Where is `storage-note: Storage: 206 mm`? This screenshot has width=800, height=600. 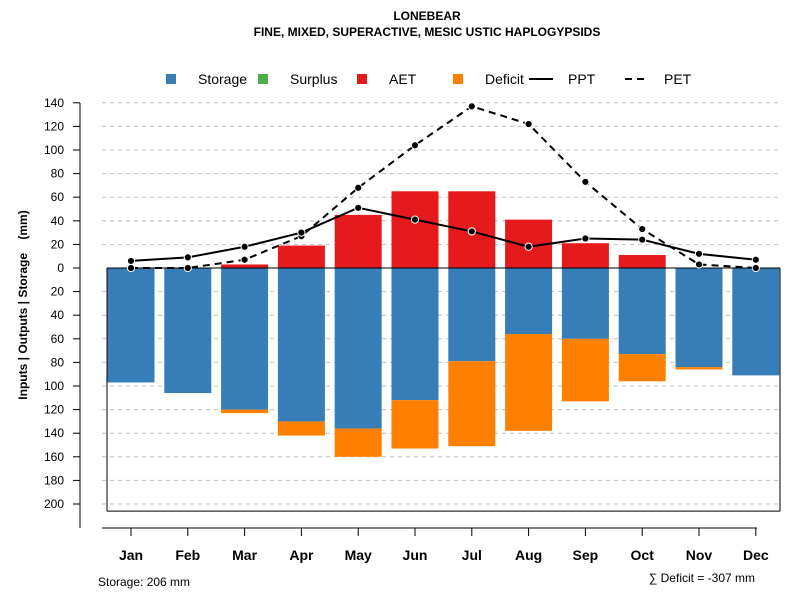
storage-note: Storage: 206 mm is located at coordinates (144, 582).